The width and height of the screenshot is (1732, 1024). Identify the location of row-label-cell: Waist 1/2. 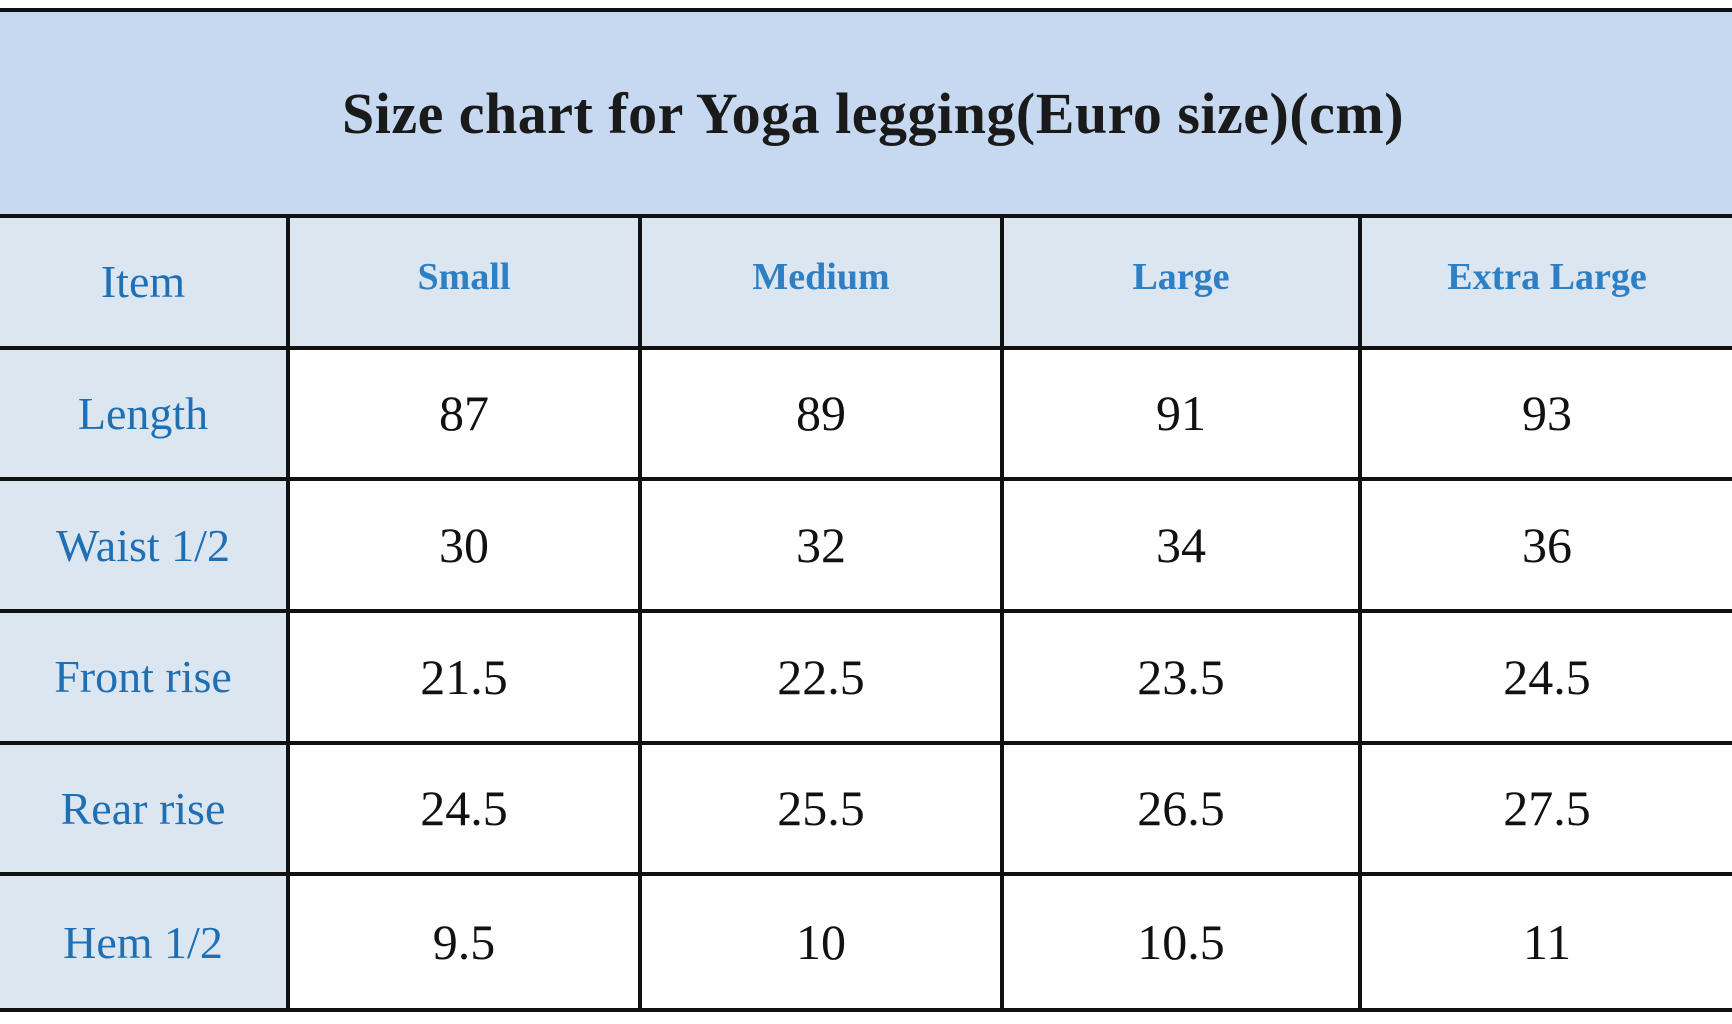
(145, 547).